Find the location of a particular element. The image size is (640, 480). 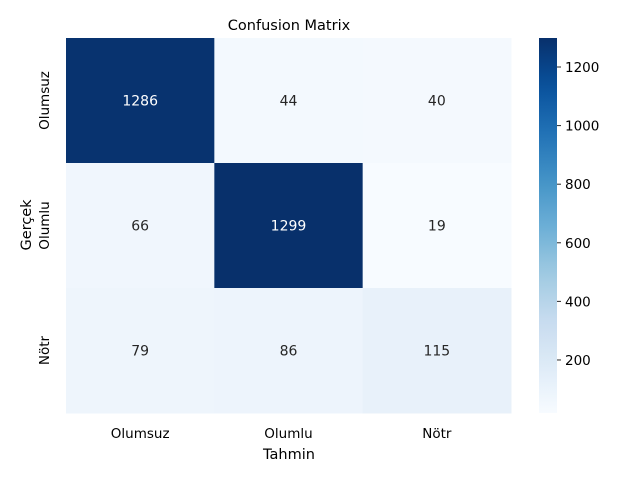

colorbar-tick-label: 1200 is located at coordinates (582, 68).